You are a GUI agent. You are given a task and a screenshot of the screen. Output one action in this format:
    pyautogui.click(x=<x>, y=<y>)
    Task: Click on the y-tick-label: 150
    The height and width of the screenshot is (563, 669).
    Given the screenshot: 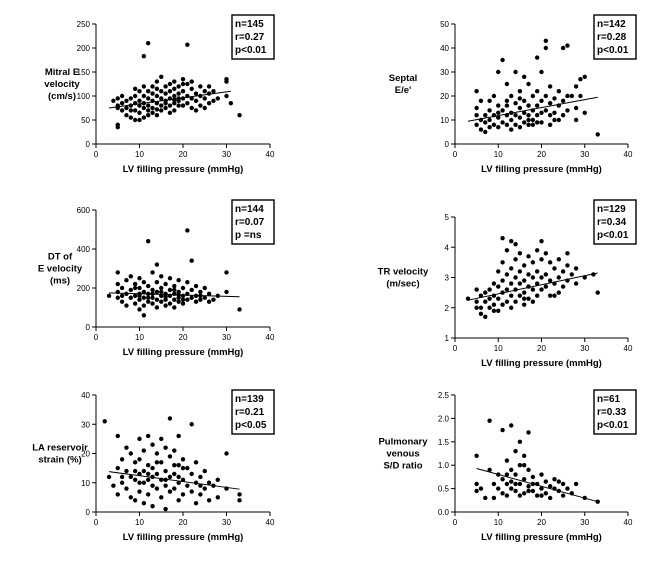 What is the action you would take?
    pyautogui.click(x=84, y=72)
    